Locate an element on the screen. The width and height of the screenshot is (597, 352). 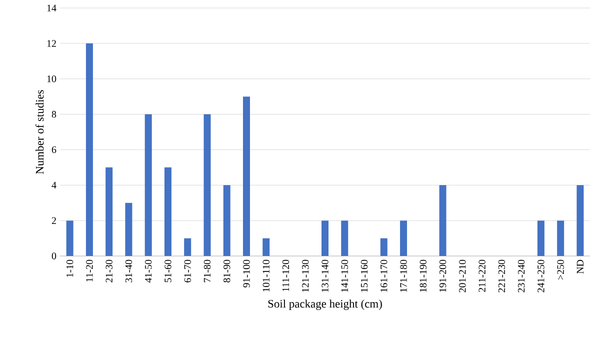
x-tick-label: 111-120 is located at coordinates (286, 276).